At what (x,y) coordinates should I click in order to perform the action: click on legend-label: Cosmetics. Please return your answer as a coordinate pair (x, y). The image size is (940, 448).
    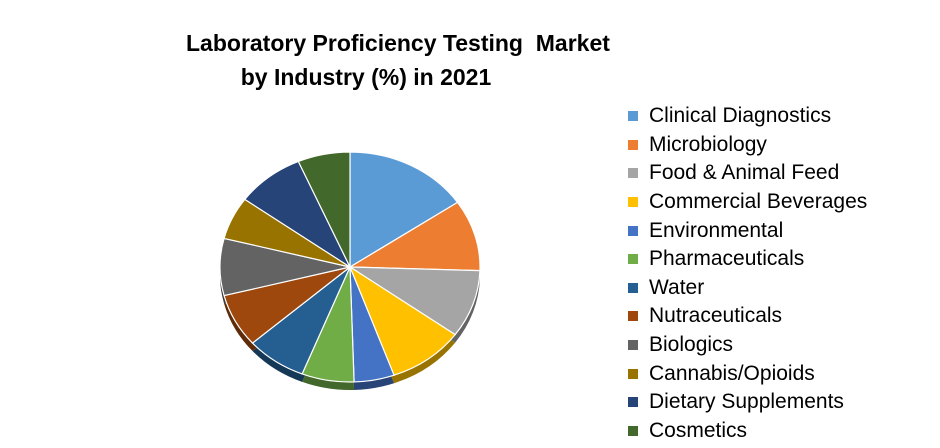
    Looking at the image, I should click on (698, 430).